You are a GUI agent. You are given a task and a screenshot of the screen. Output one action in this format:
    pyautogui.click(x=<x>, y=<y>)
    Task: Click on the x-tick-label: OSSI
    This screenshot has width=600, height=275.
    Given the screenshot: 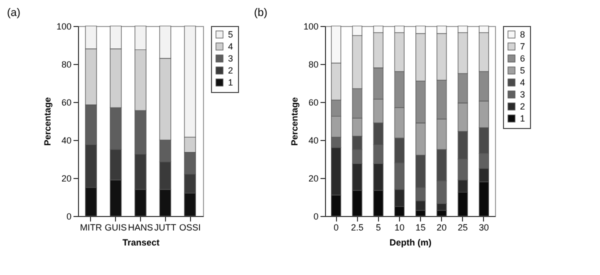 What is the action you would take?
    pyautogui.click(x=190, y=227)
    